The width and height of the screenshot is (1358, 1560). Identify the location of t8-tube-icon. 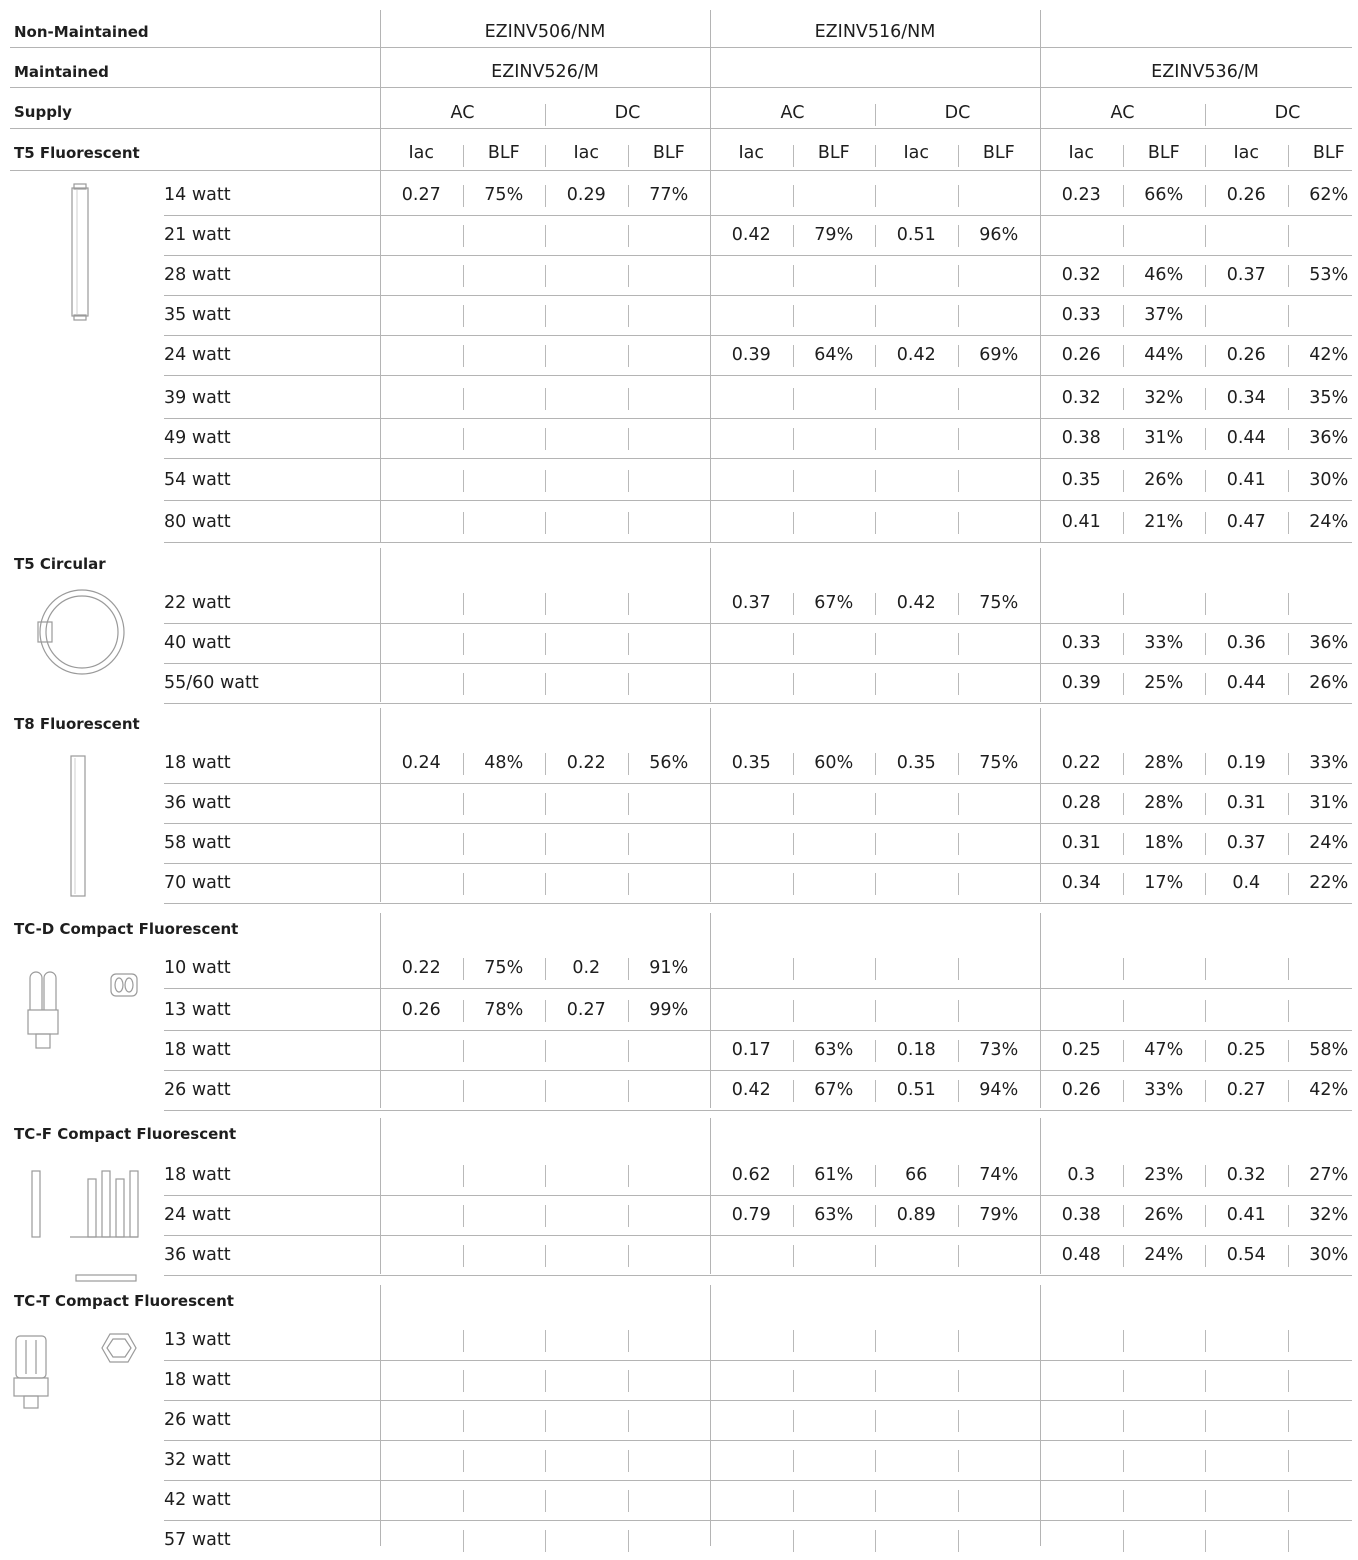
(78, 826).